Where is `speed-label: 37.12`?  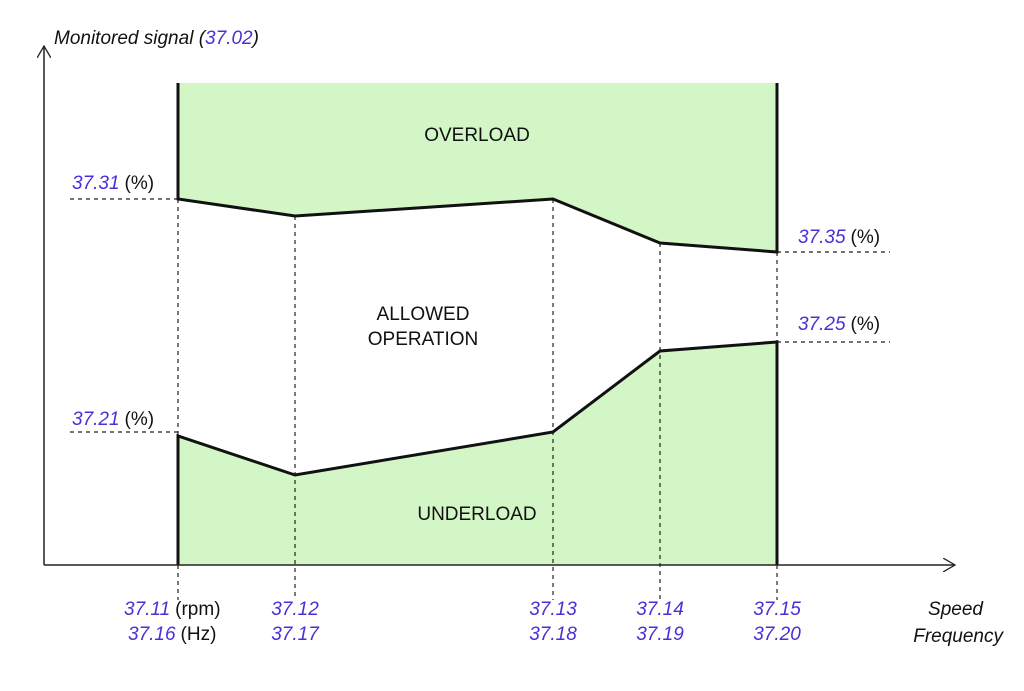 speed-label: 37.12 is located at coordinates (295, 609).